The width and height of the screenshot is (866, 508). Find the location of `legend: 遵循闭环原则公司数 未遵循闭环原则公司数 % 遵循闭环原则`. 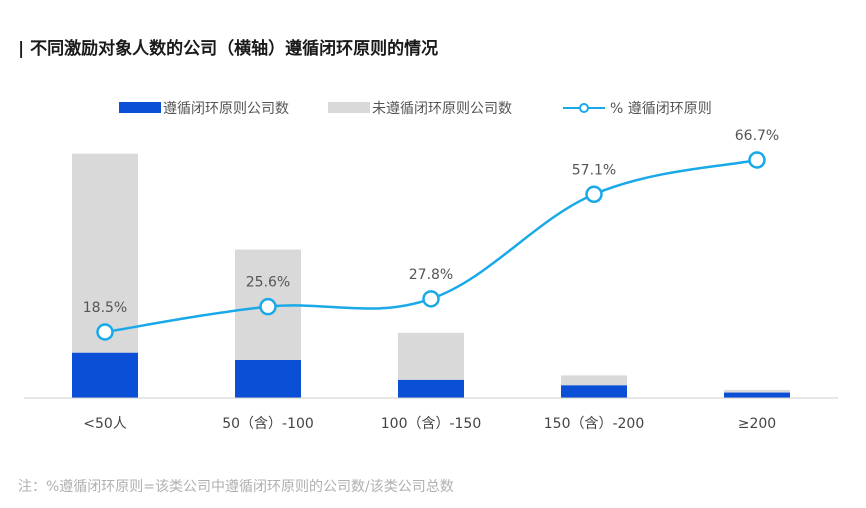

legend: 遵循闭环原则公司数 未遵循闭环原则公司数 % 遵循闭环原则 is located at coordinates (415, 108).